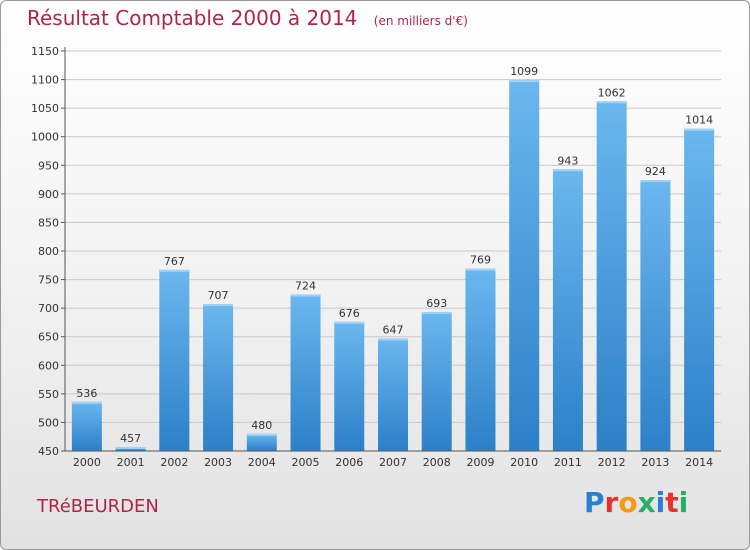 The width and height of the screenshot is (750, 550). I want to click on y-tick-label: 650, so click(48, 337).